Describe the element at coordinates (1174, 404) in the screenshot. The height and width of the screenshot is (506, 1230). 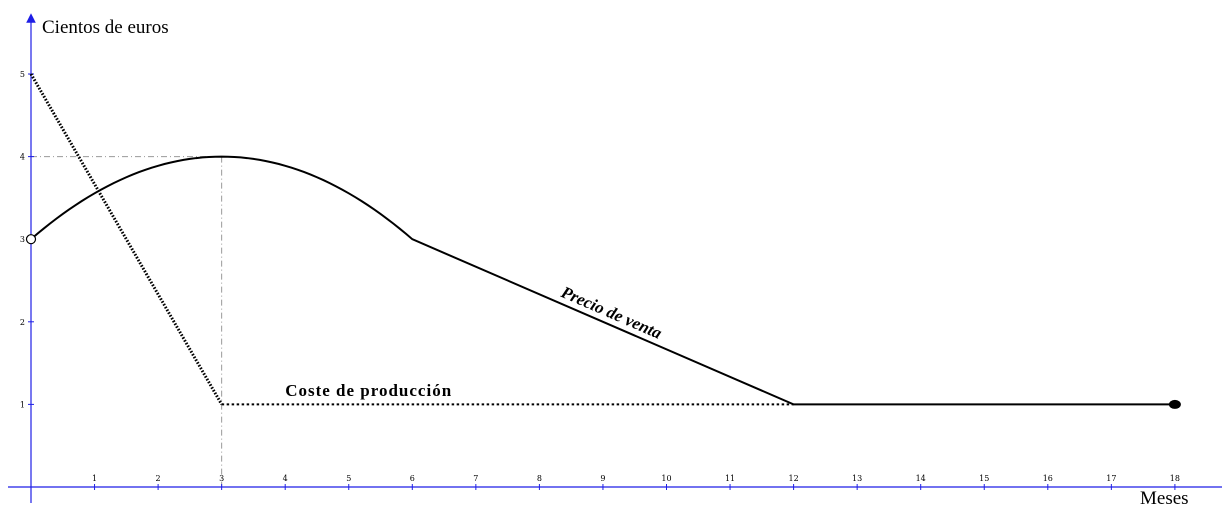
I see `filled-point-marker` at that location.